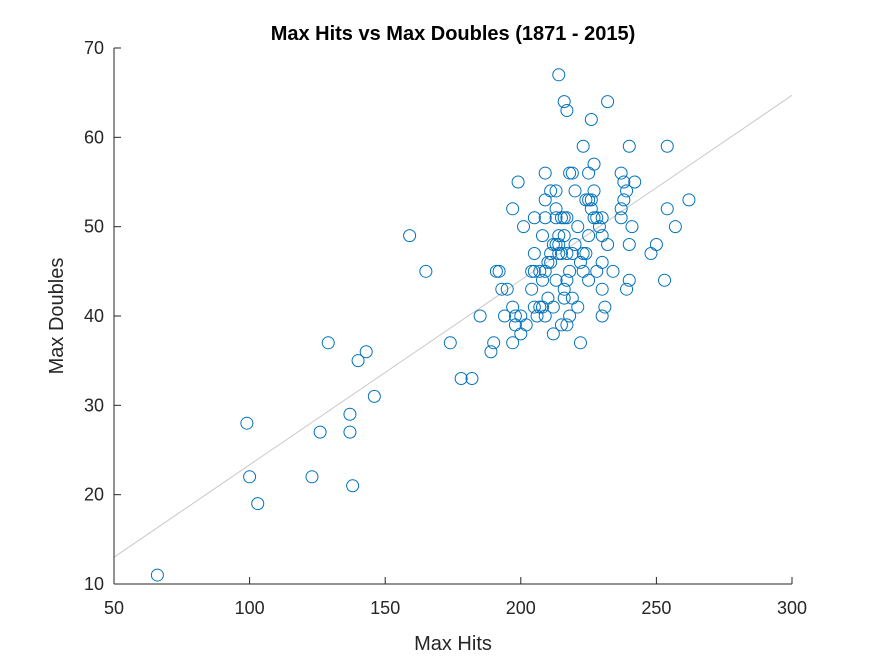 The image size is (875, 656). I want to click on x-tick-label: 50, so click(114, 608).